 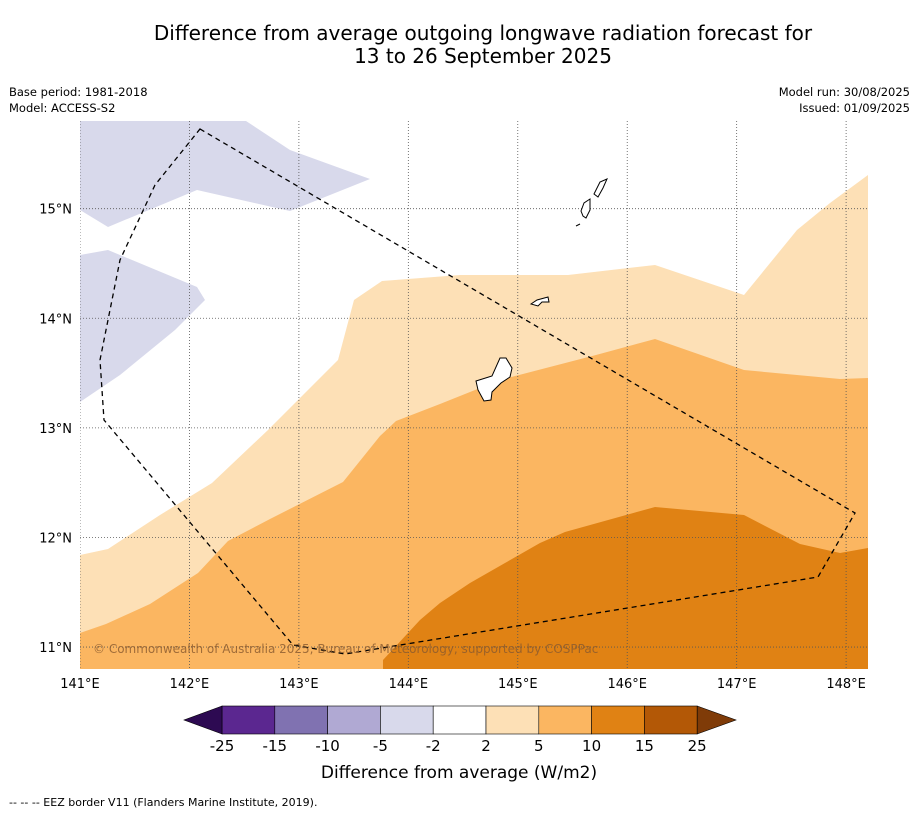 I want to click on lat-tick-label: 13°N, so click(x=55, y=429).